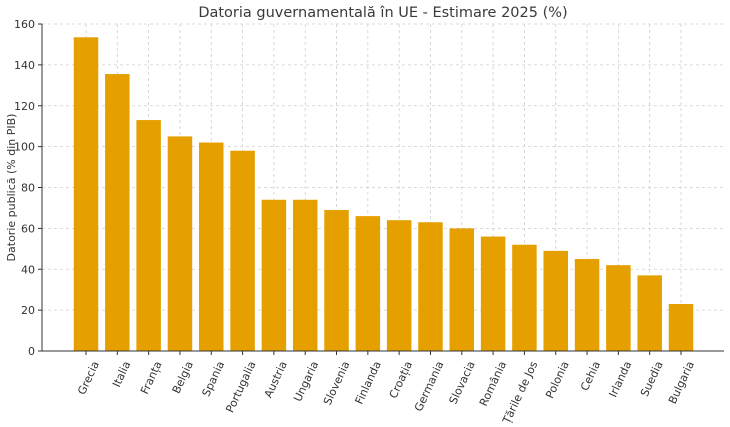  Describe the element at coordinates (183, 377) in the screenshot. I see `x-tick-label: Belgia` at that location.